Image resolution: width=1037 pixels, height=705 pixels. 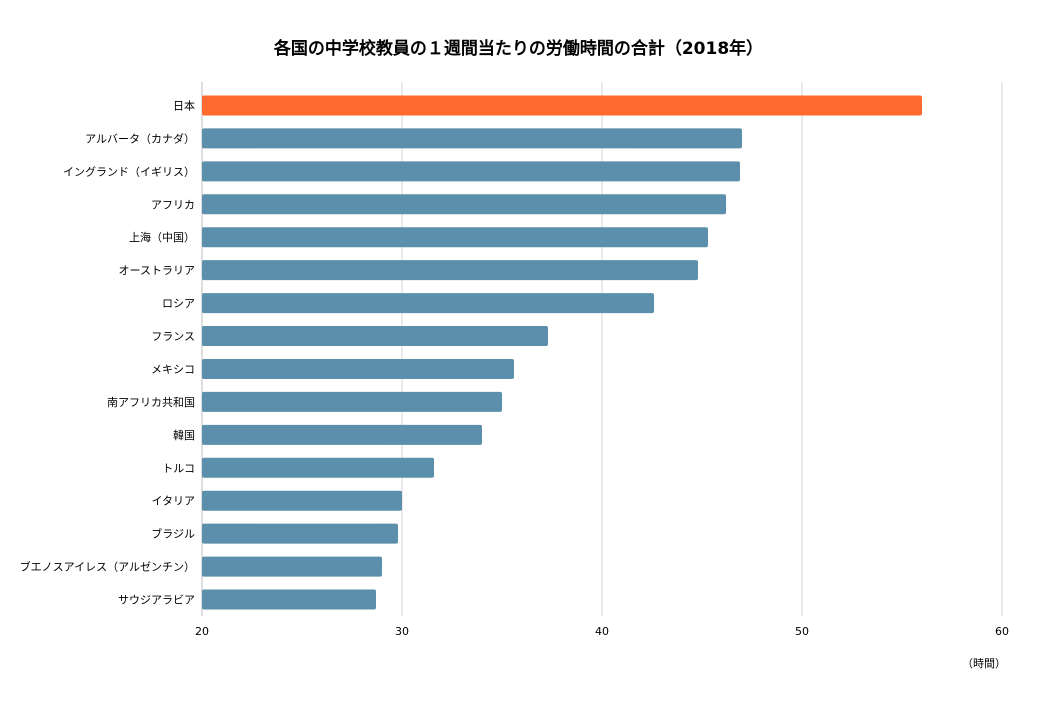 I want to click on category-label: 日本, so click(x=184, y=105).